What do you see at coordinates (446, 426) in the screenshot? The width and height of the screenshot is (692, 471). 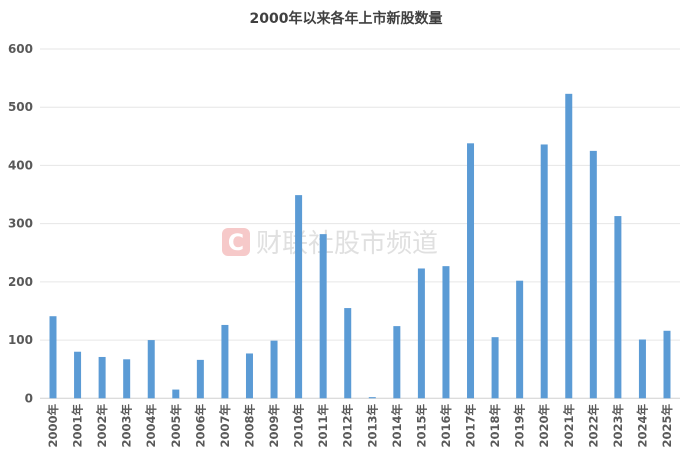 I see `x-tick-label: 2016年` at bounding box center [446, 426].